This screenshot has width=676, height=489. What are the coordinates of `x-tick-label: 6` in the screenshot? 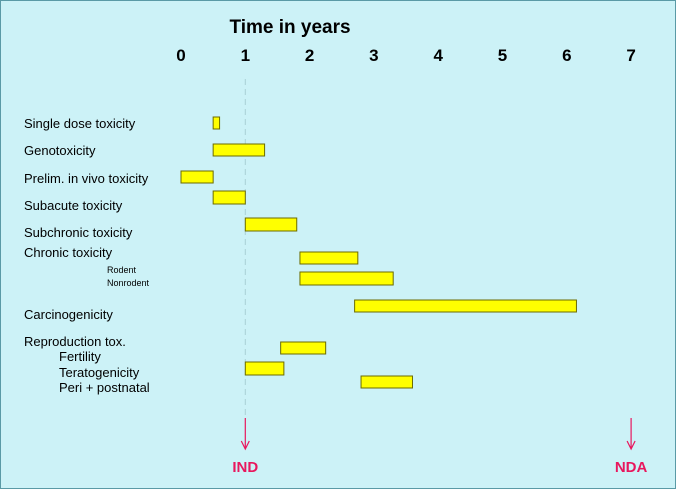 It's located at (566, 55).